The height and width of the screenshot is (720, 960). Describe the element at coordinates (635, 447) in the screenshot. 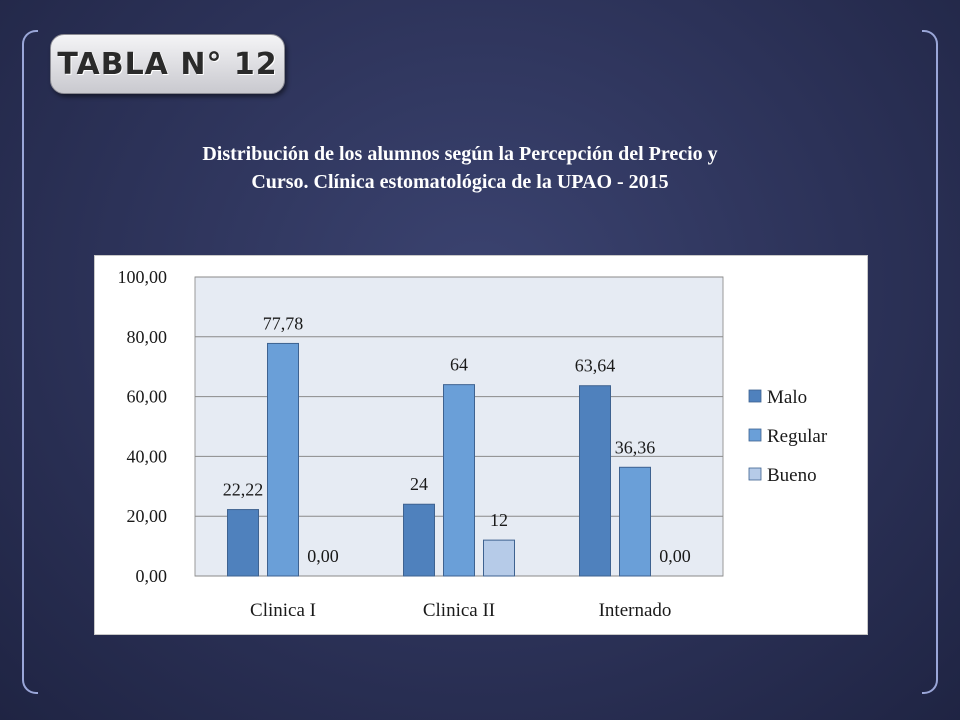

I see `data-label: 36,36` at that location.